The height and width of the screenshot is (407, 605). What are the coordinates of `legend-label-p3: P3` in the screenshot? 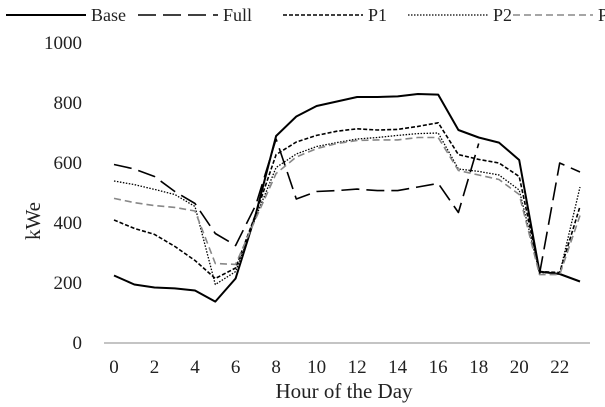 It's located at (601, 15).